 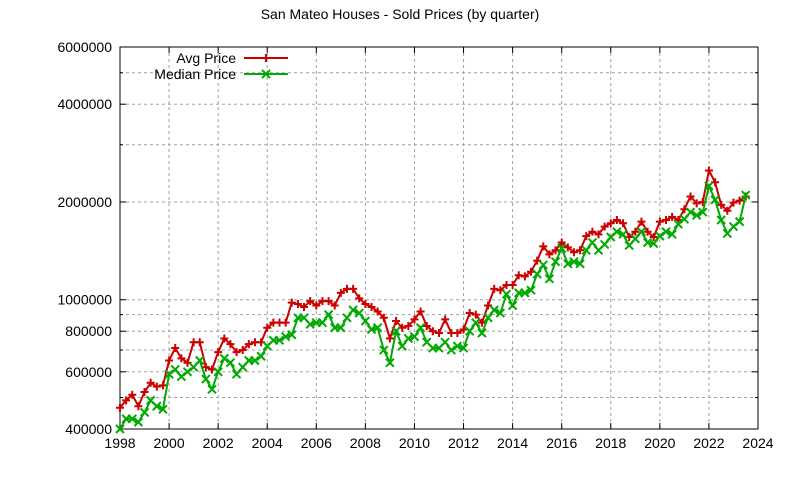 I want to click on y-tick-label: 1000000, so click(x=84, y=300).